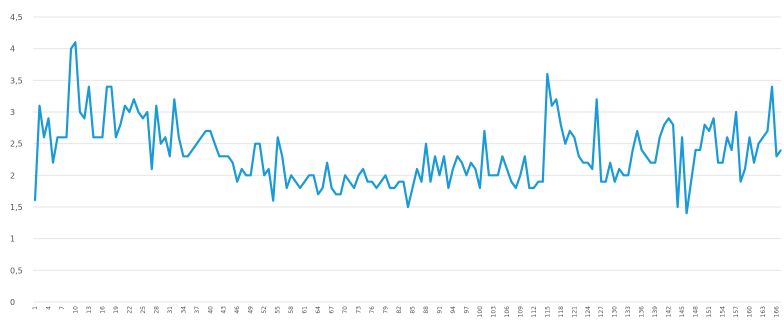  What do you see at coordinates (12, 302) in the screenshot?
I see `y-tick-label: 0` at bounding box center [12, 302].